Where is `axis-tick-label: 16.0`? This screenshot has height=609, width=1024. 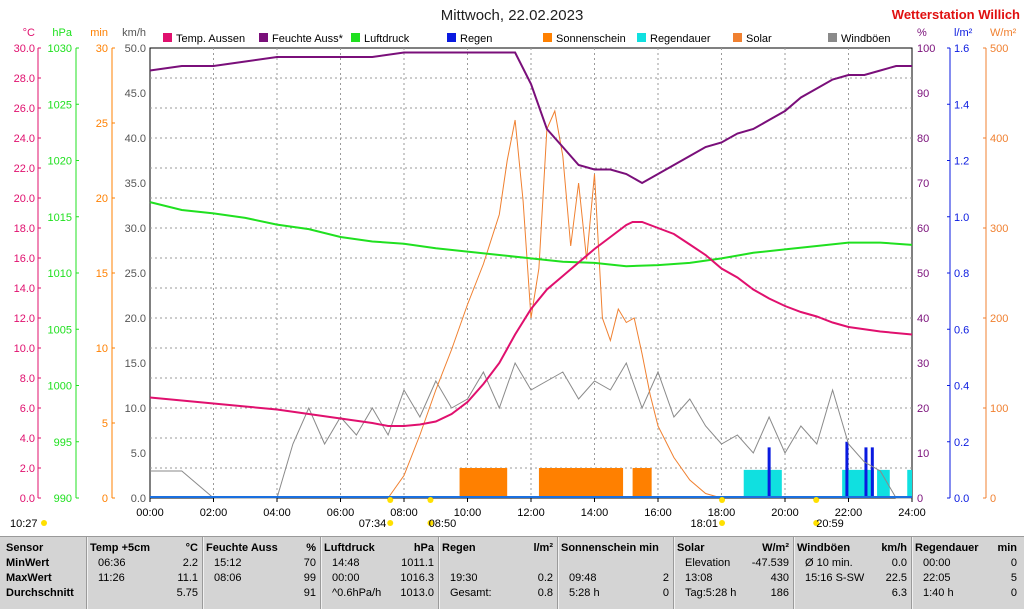
axis-tick-label: 16.0 is located at coordinates (24, 259).